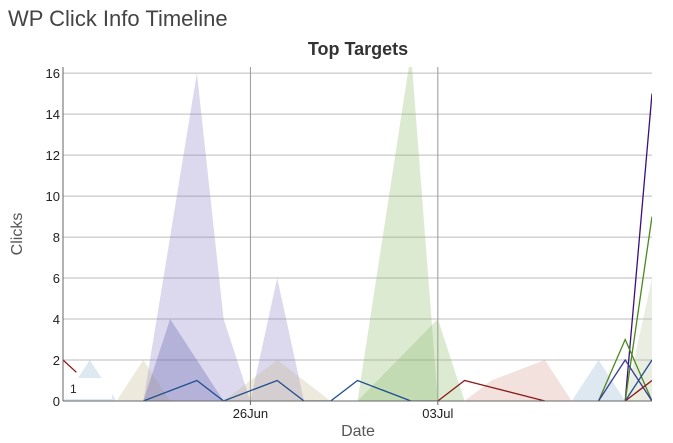  What do you see at coordinates (118, 18) in the screenshot?
I see `app-title: WP Click Info Timeline` at bounding box center [118, 18].